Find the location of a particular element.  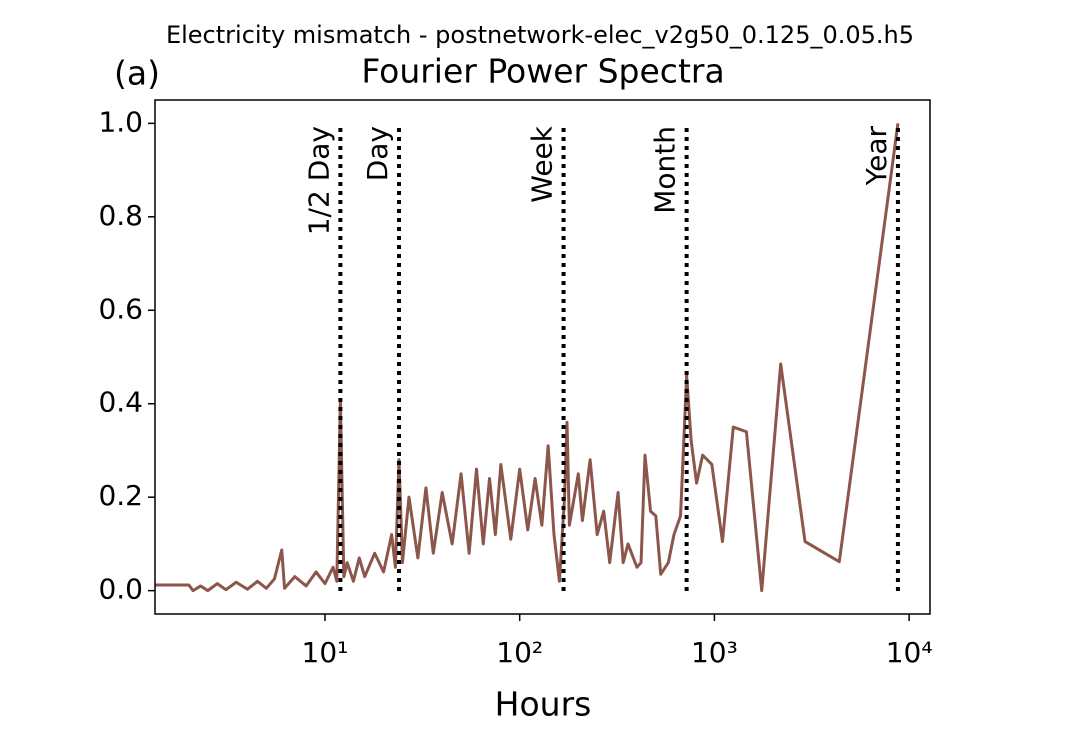

x-tick-label: 10¹ is located at coordinates (325, 652).